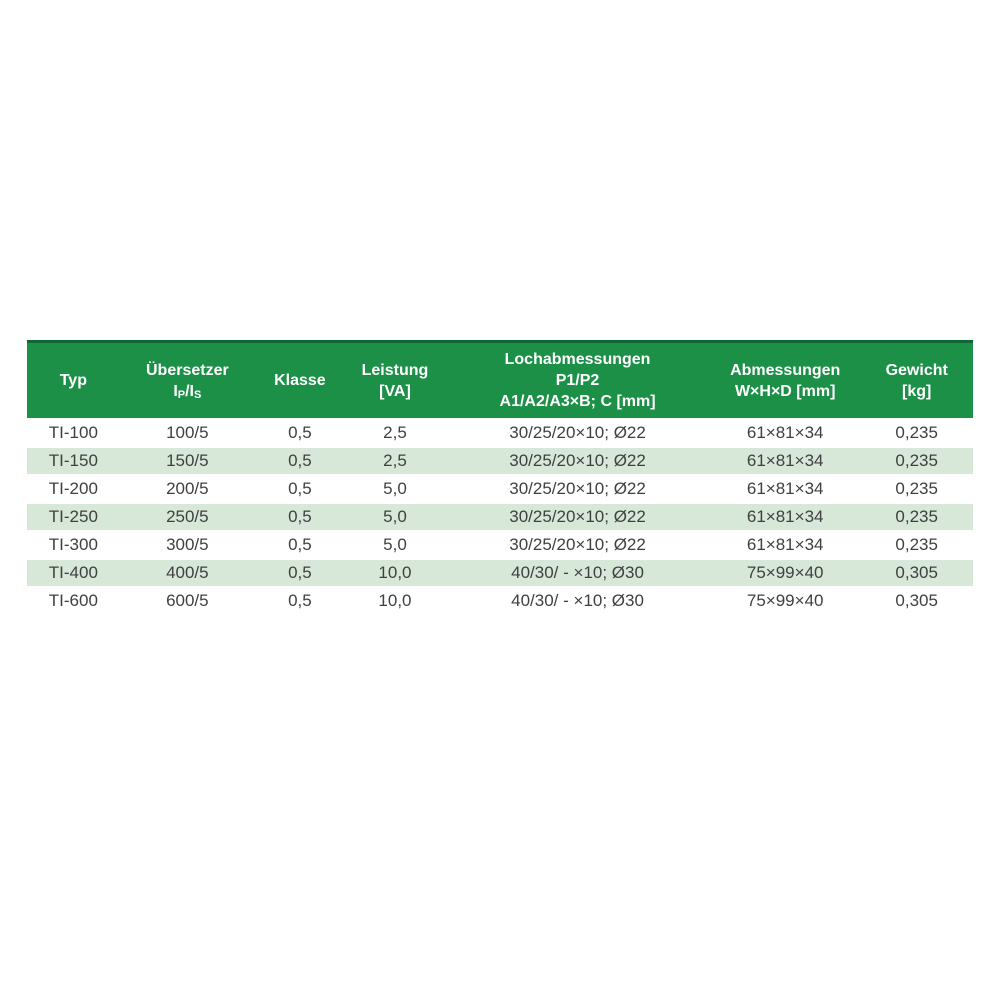 The image size is (1000, 1000). I want to click on cell-typ: TI-250, so click(73, 518).